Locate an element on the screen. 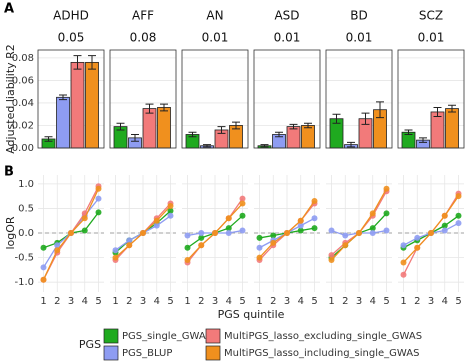  facet-annotation: 0.05 is located at coordinates (71, 38).